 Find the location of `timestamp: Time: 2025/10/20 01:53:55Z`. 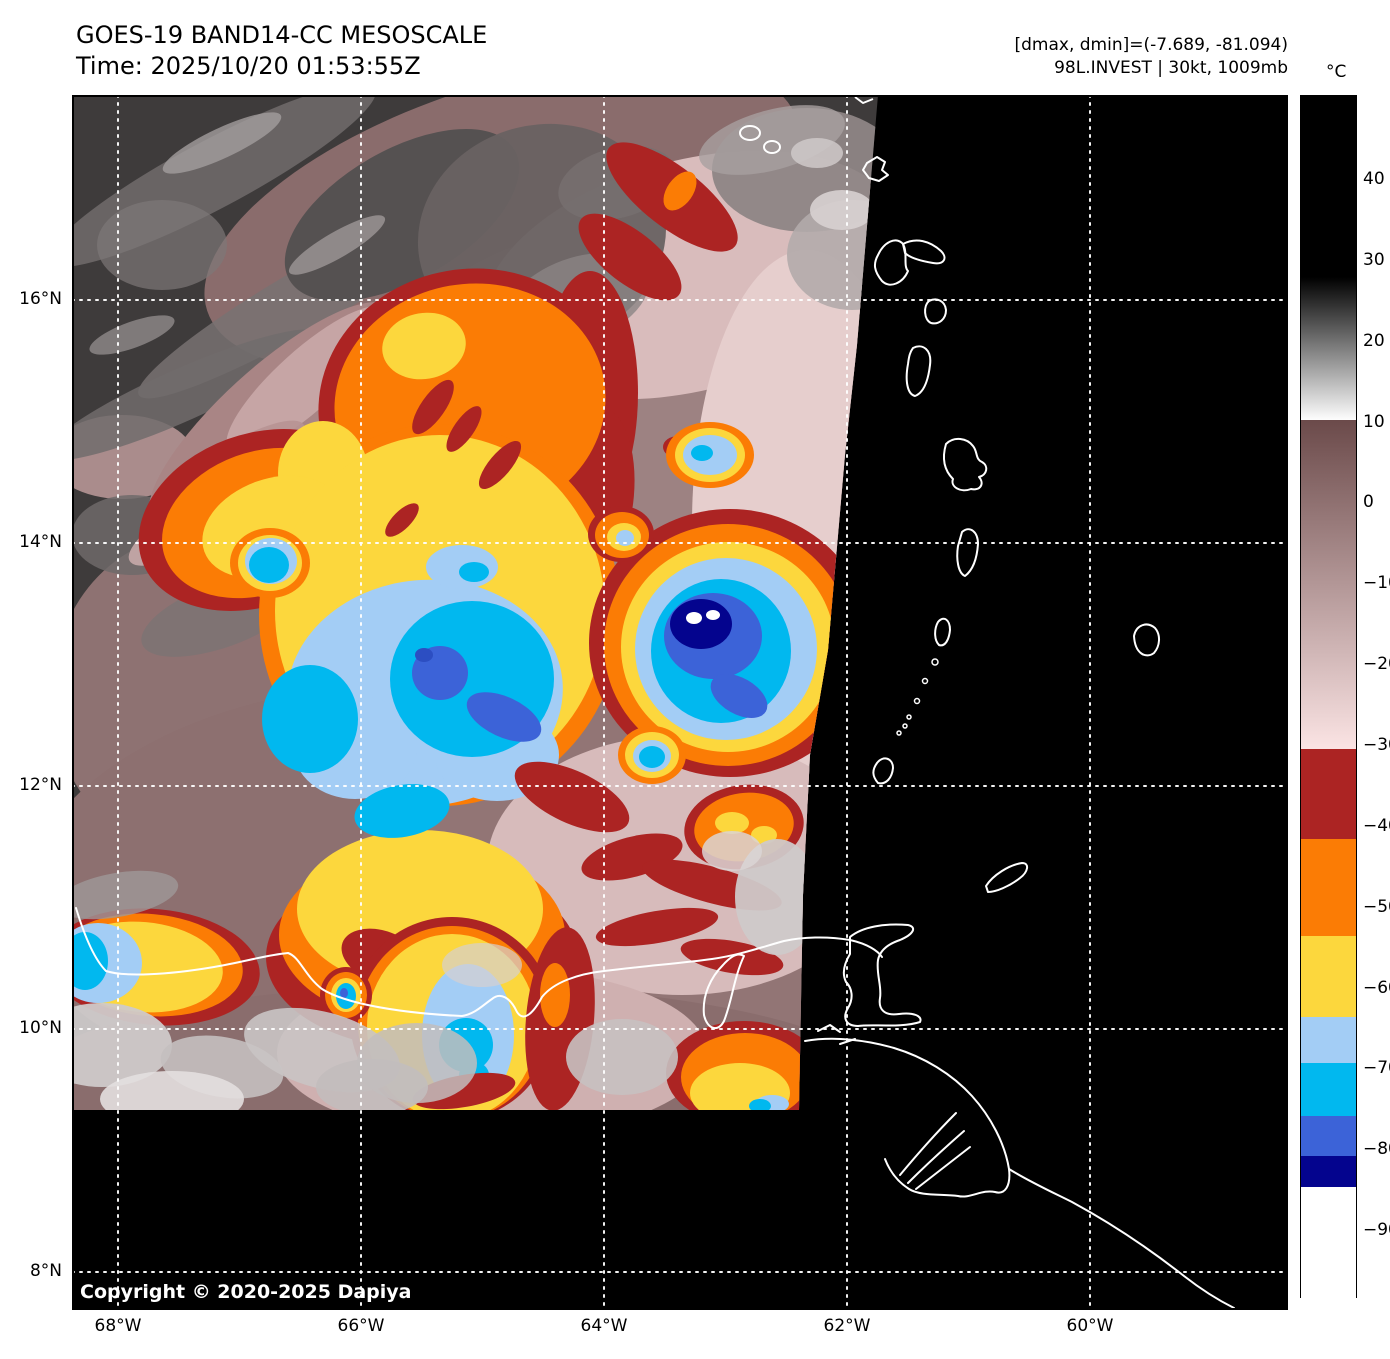

timestamp: Time: 2025/10/20 01:53:55Z is located at coordinates (248, 66).